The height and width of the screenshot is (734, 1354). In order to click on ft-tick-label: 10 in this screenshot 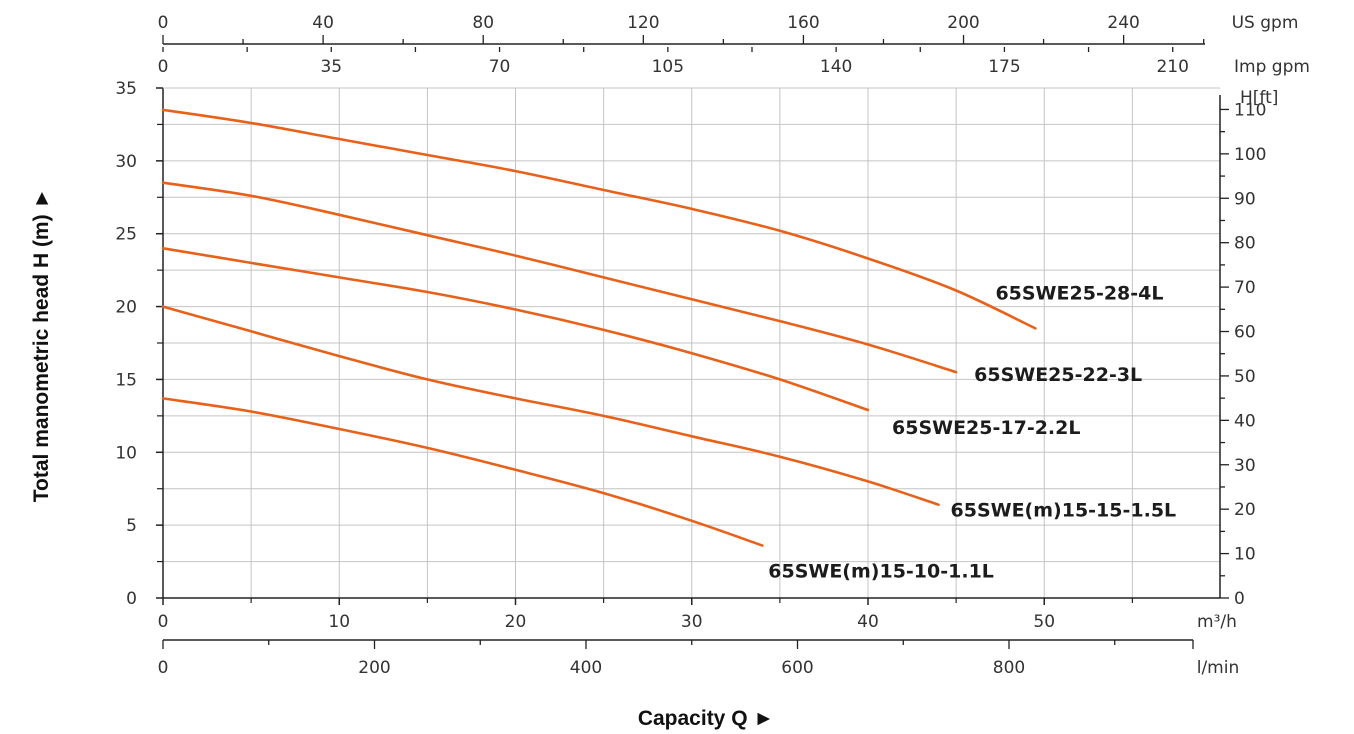, I will do `click(1245, 555)`.